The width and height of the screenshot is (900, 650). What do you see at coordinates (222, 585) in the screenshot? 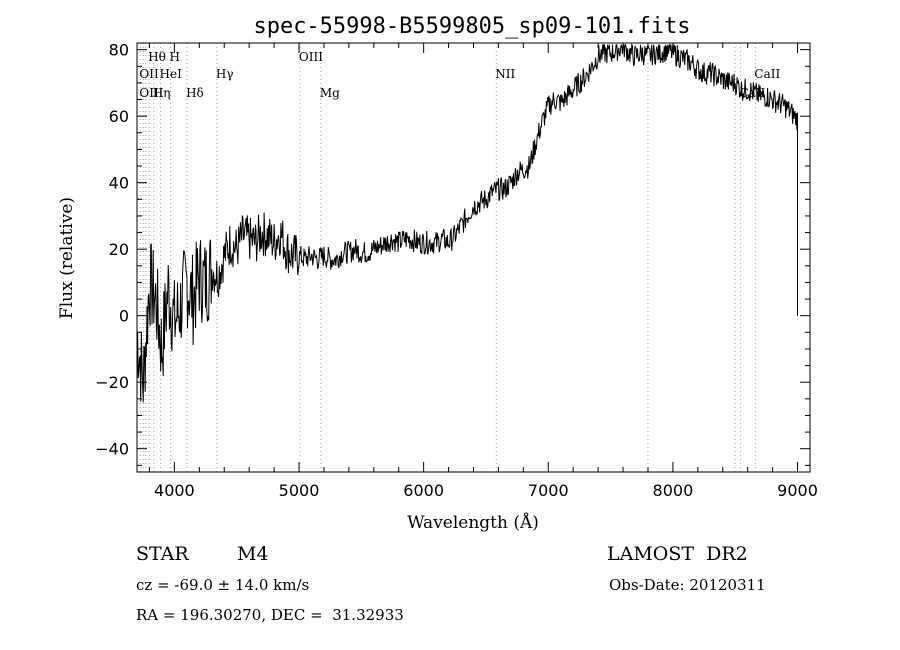
I see `redshift-info: cz = -69.0 ± 14.0 km/s` at bounding box center [222, 585].